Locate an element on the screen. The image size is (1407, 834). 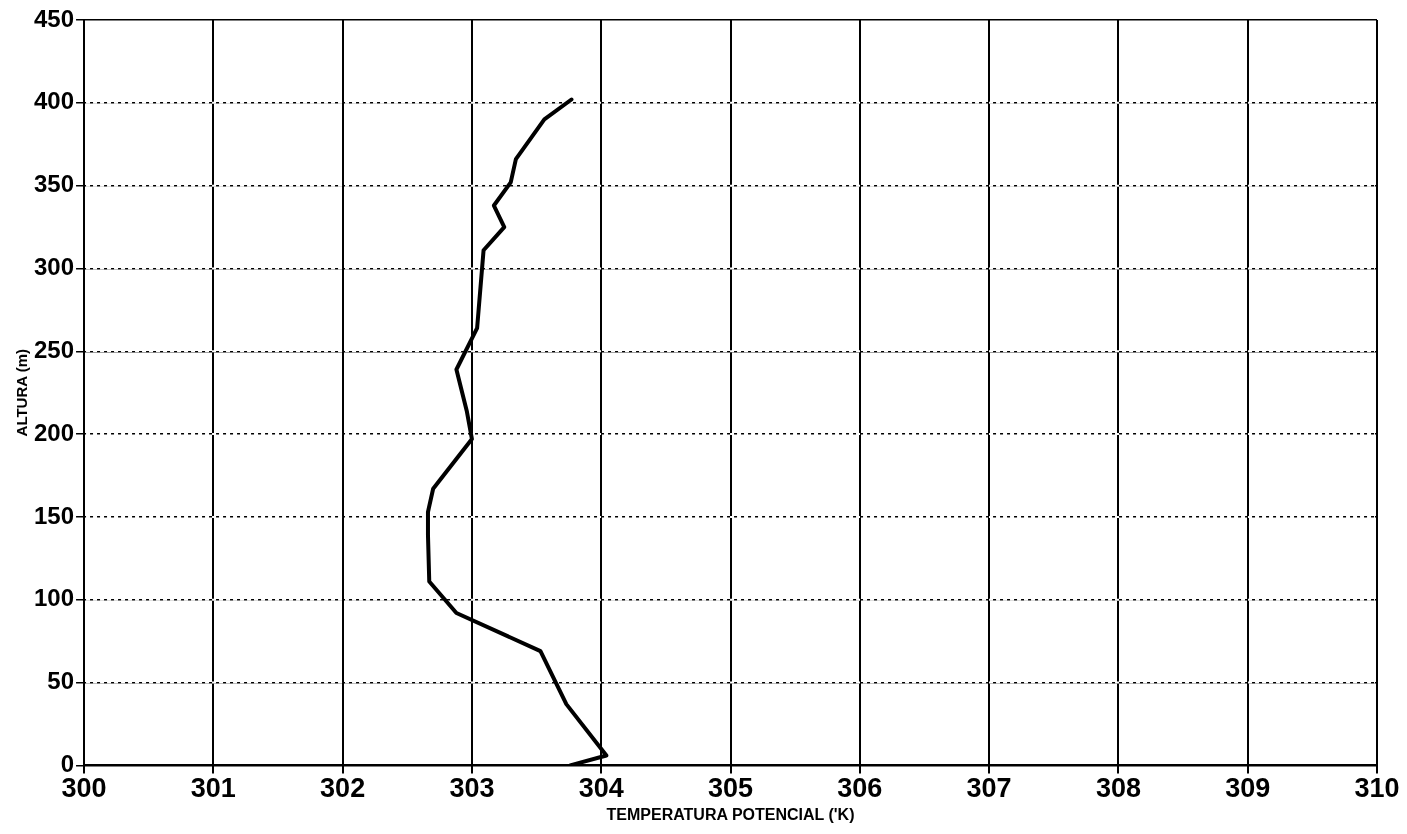
x-tick-label: 306 is located at coordinates (860, 788).